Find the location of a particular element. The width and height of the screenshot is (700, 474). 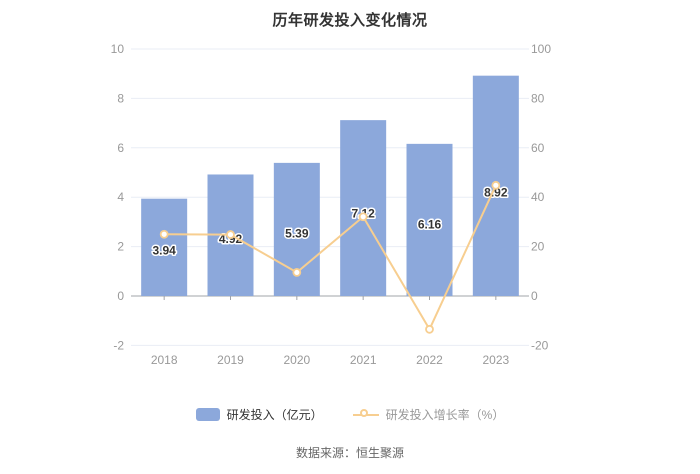

bar-2018 is located at coordinates (164, 247).